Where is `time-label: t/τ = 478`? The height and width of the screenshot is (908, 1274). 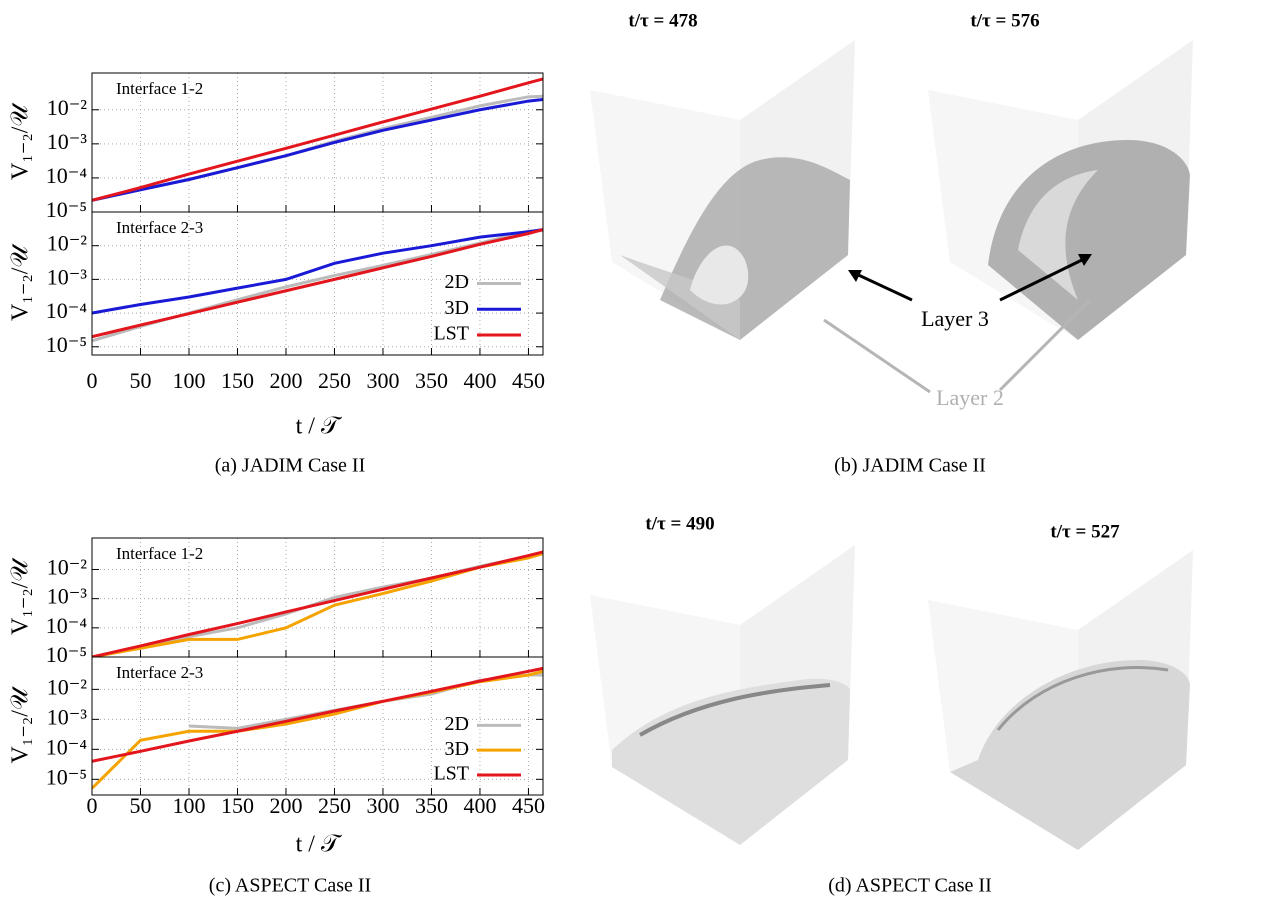
time-label: t/τ = 478 is located at coordinates (662, 20).